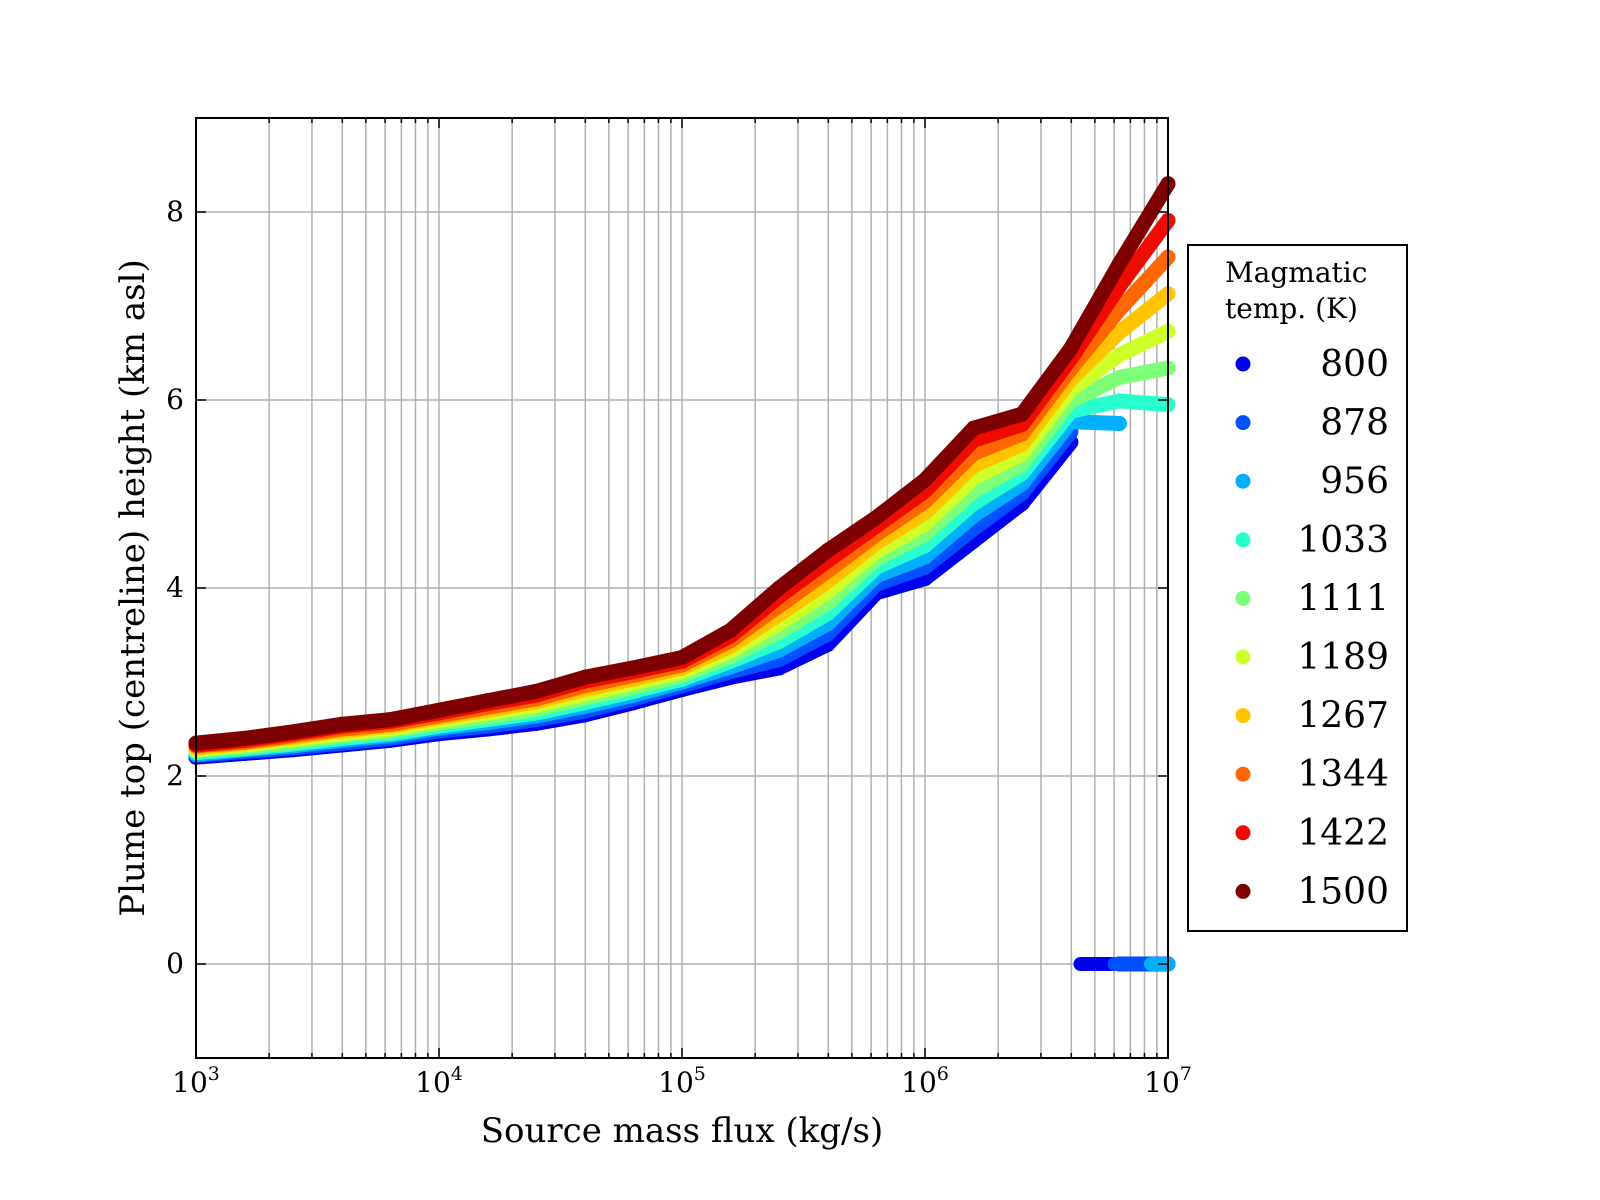  I want to click on legend-label: 1422, so click(1343, 833).